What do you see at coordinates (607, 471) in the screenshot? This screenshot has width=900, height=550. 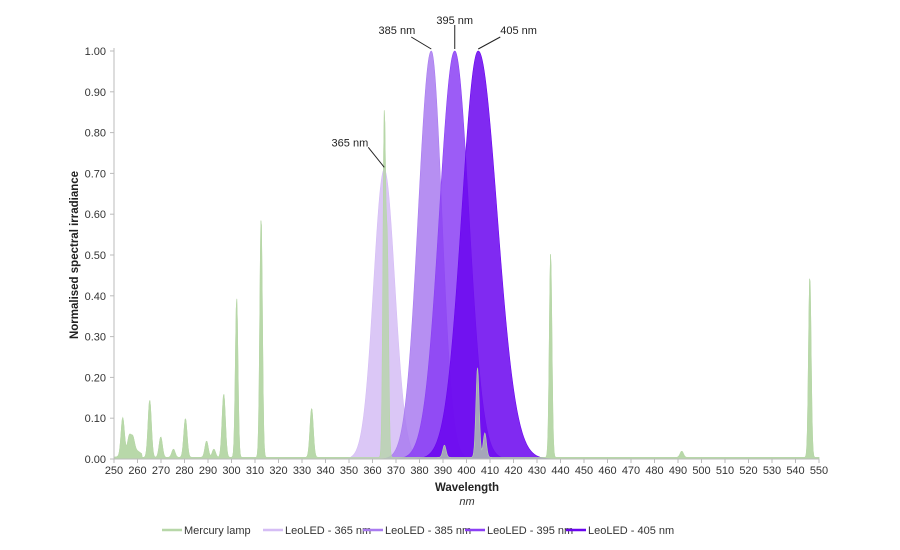 I see `x-tick-label: 460` at bounding box center [607, 471].